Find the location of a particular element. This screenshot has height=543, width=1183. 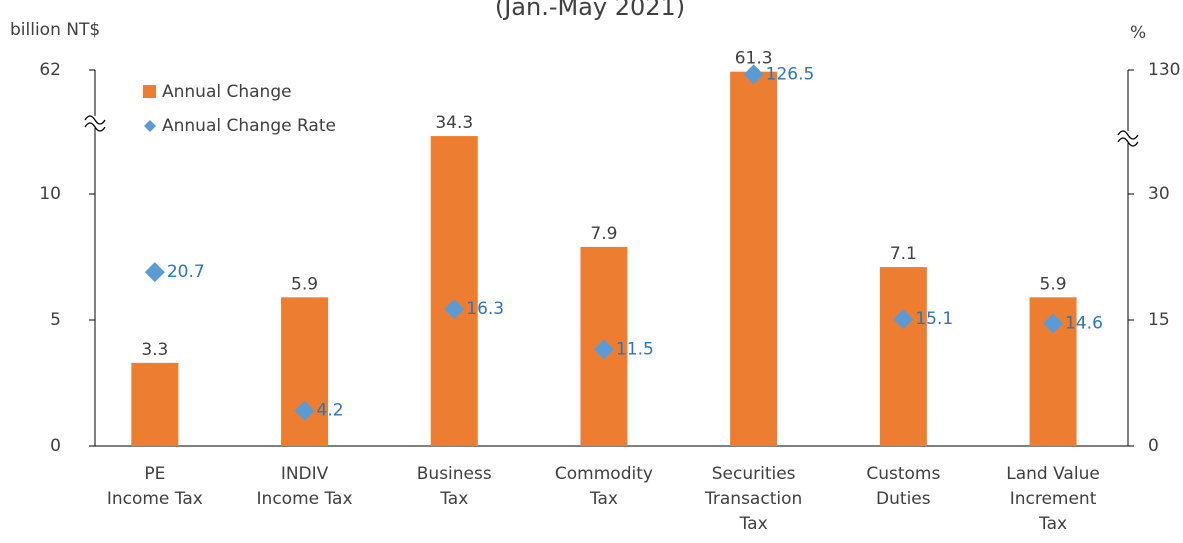

y2-axis-label: % is located at coordinates (1138, 33).